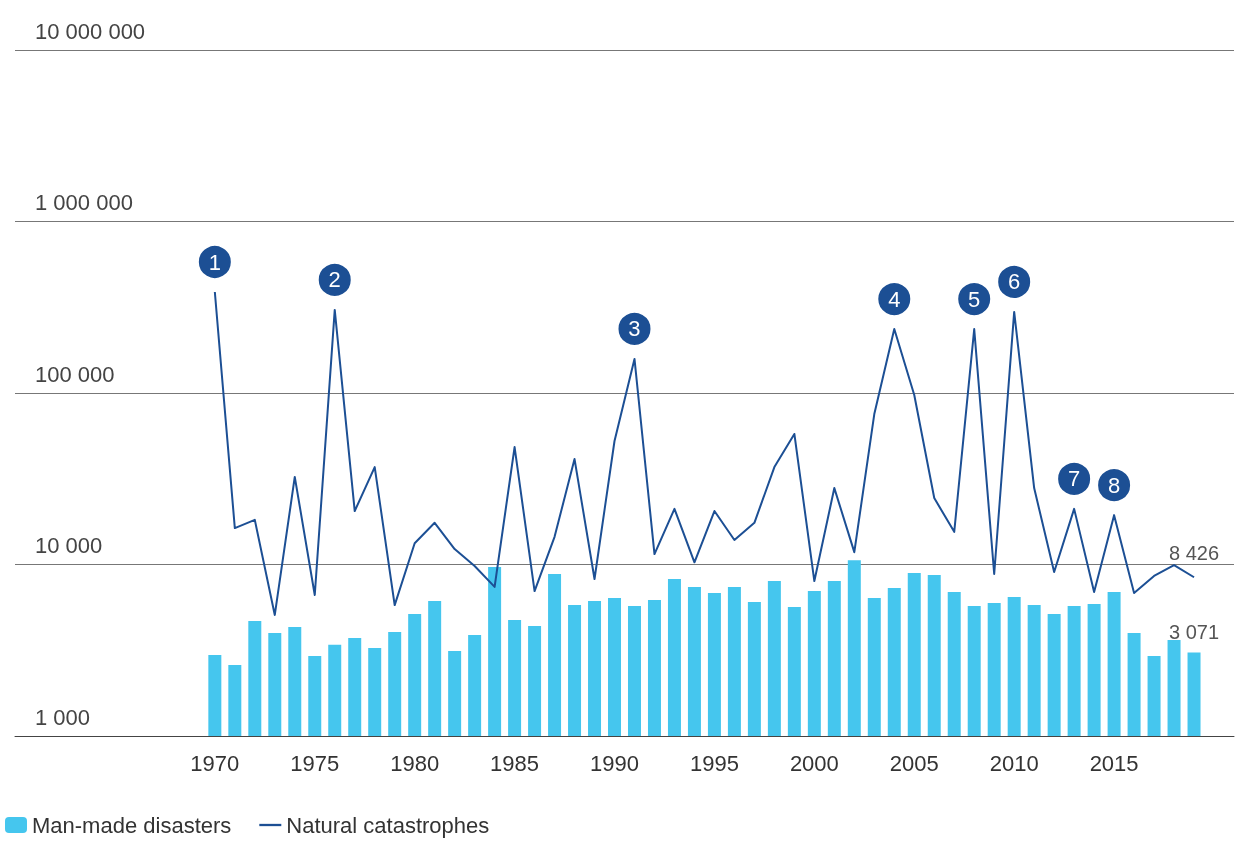  Describe the element at coordinates (714, 763) in the screenshot. I see `x-tick-label: 1995` at that location.